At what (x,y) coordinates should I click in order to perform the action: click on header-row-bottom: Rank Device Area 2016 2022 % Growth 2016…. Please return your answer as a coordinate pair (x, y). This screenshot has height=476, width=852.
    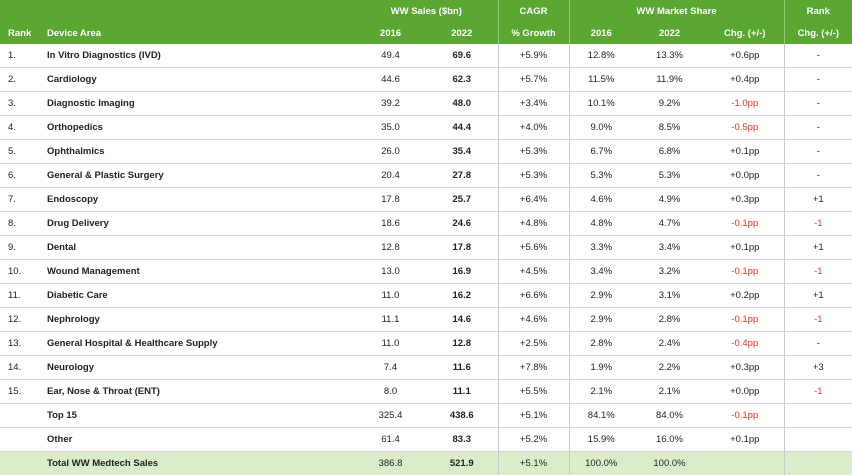
    Looking at the image, I should click on (426, 33).